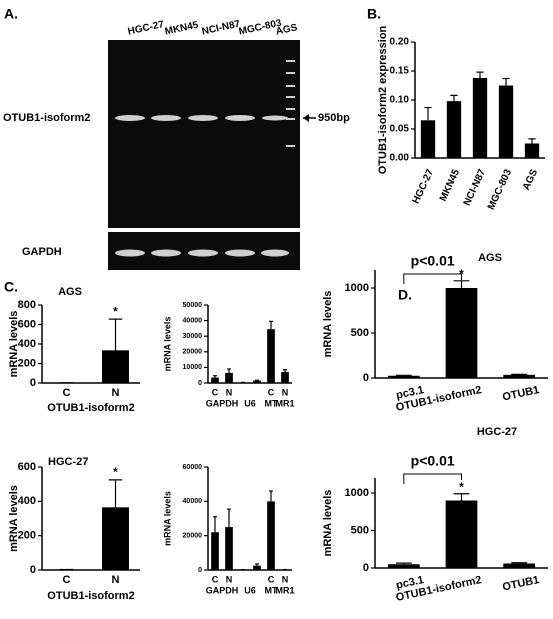 This screenshot has height=619, width=553. Describe the element at coordinates (400, 129) in the screenshot. I see `y-tick-label: 0.05` at that location.